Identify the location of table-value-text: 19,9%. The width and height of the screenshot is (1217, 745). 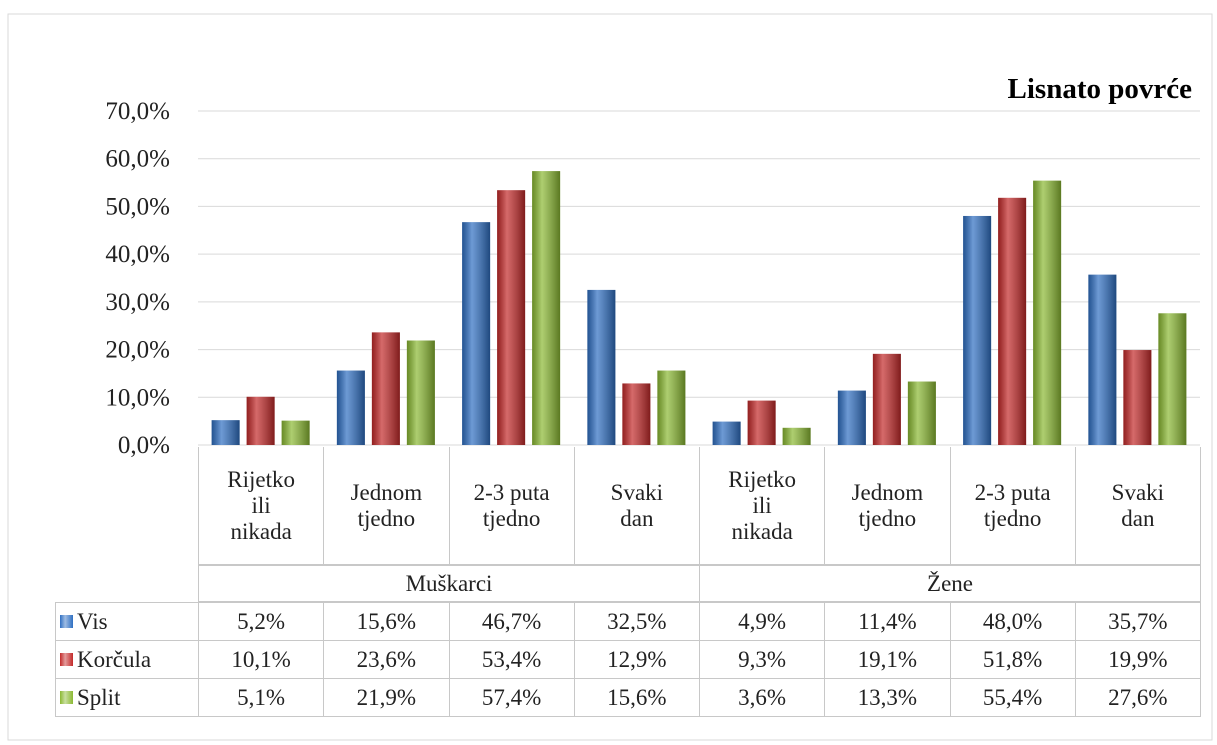
(1138, 659).